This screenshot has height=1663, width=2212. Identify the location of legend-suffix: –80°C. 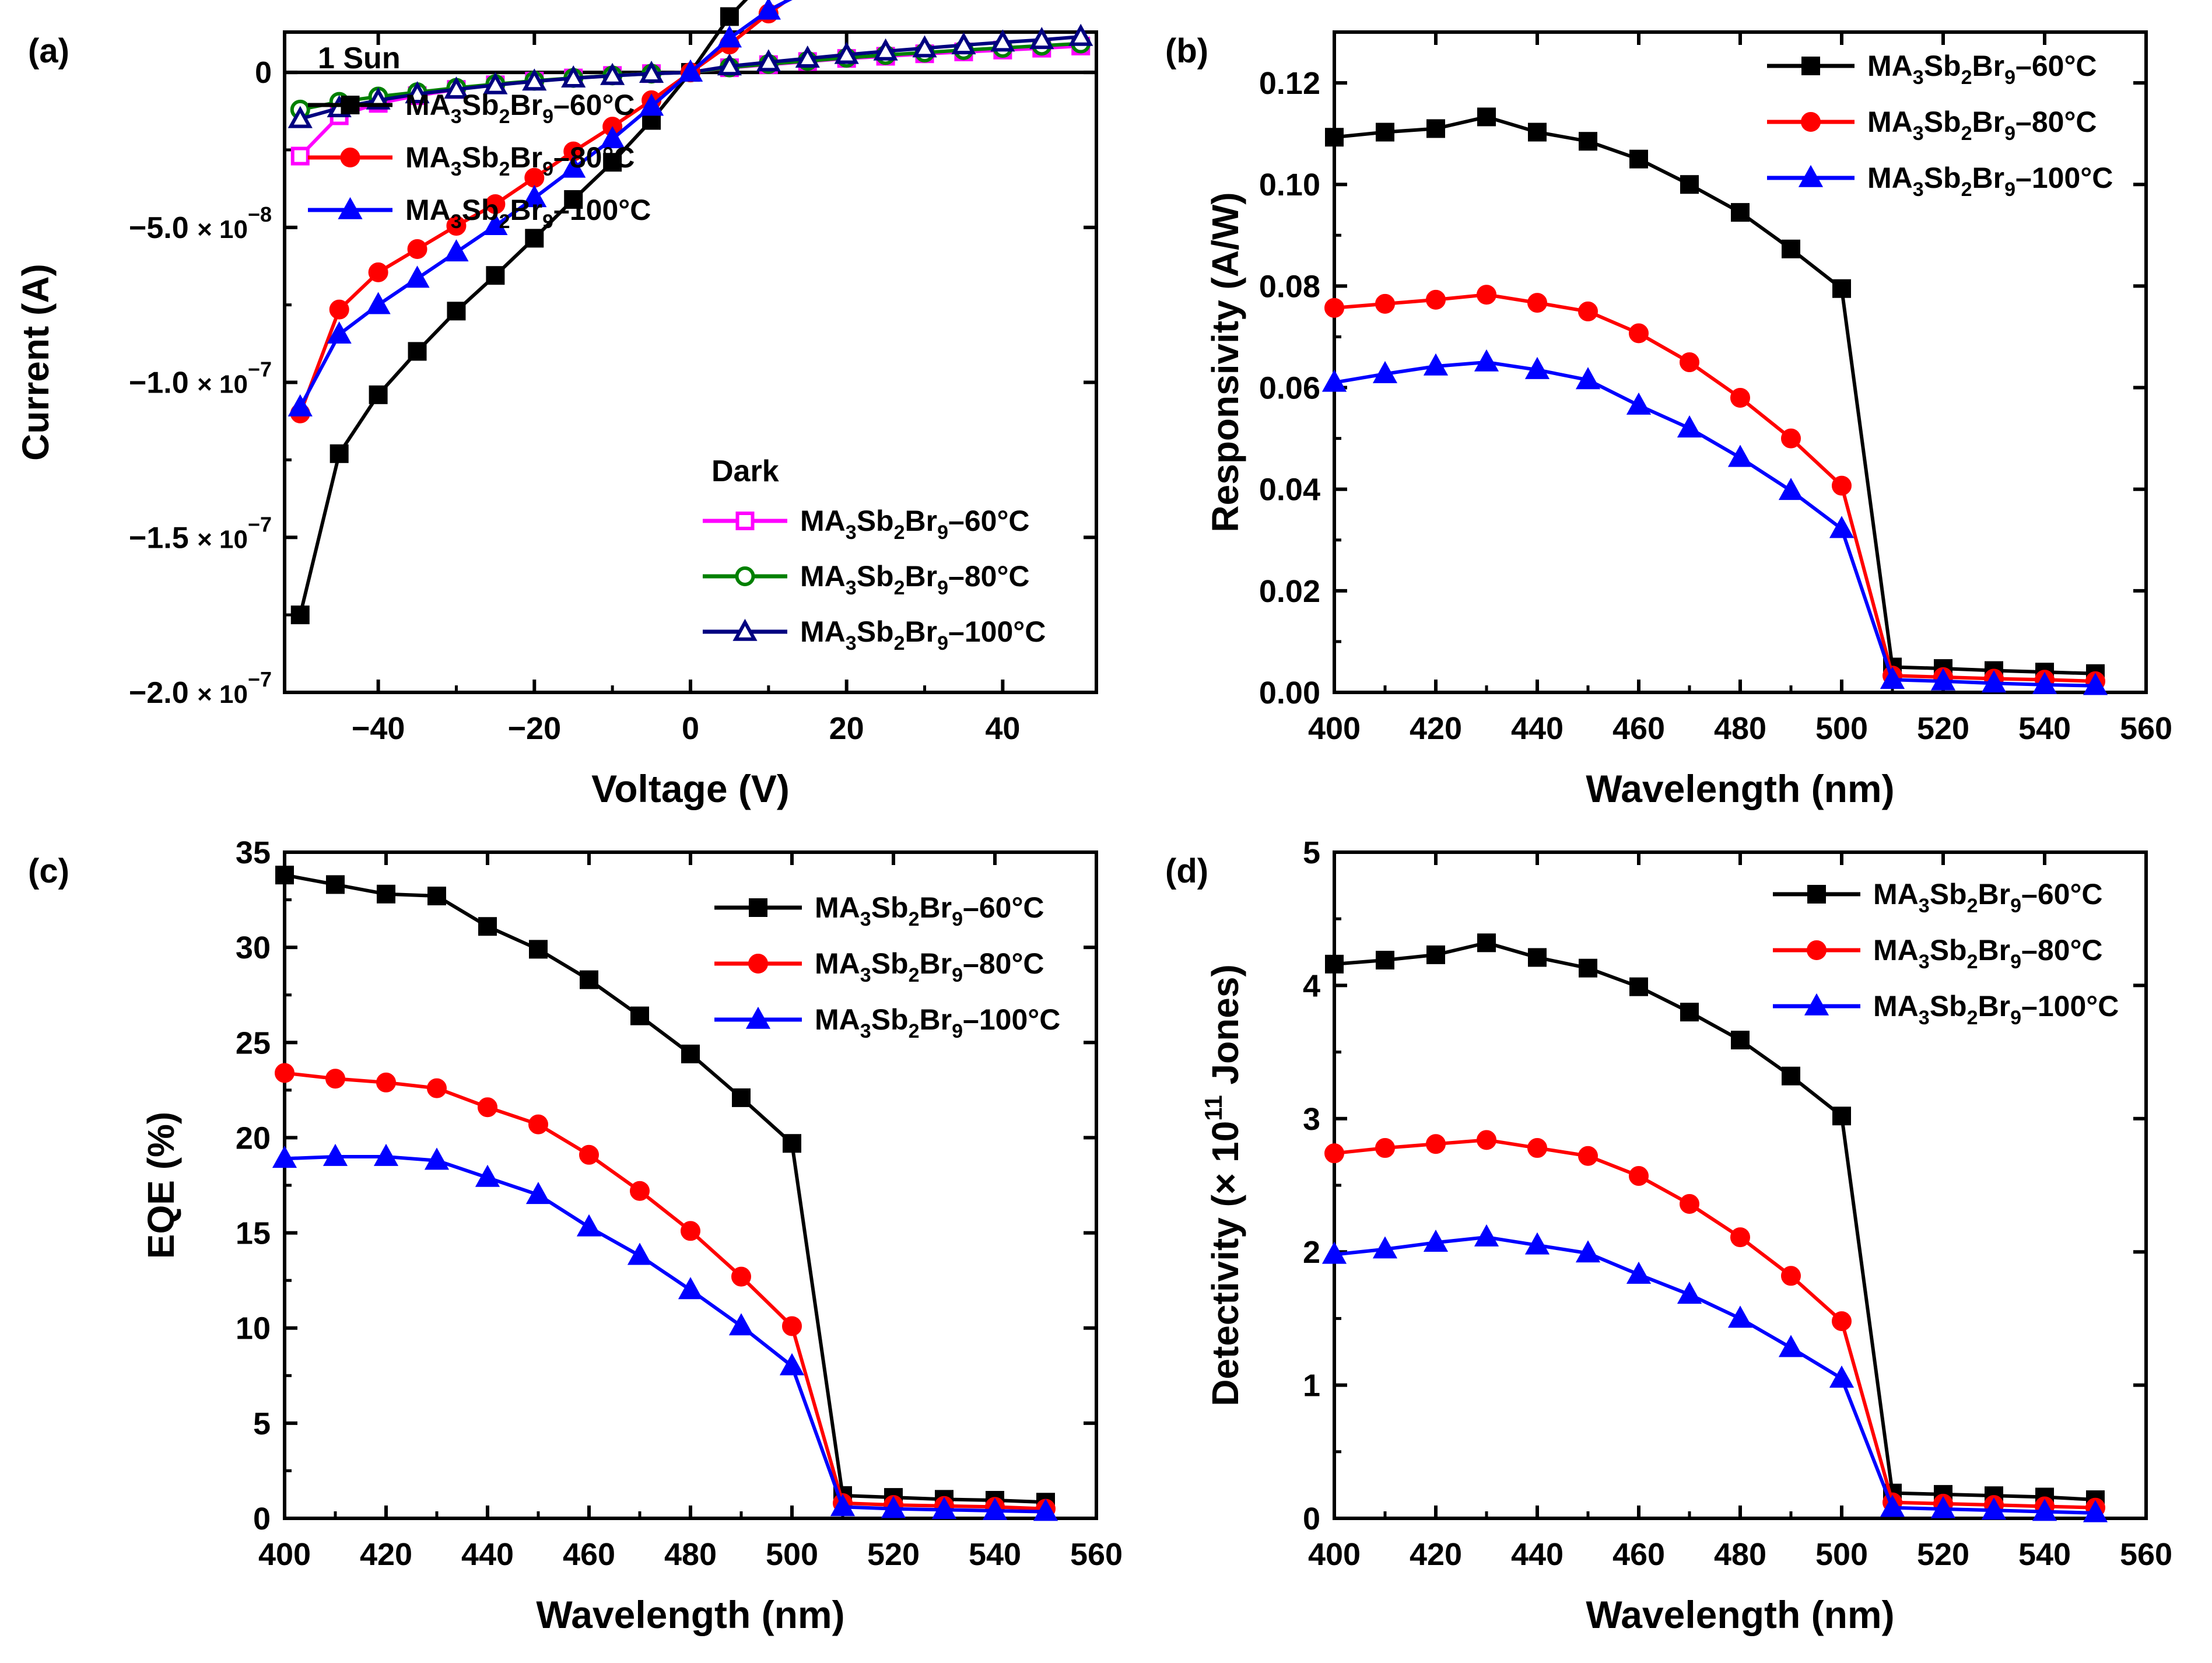
(1003, 963).